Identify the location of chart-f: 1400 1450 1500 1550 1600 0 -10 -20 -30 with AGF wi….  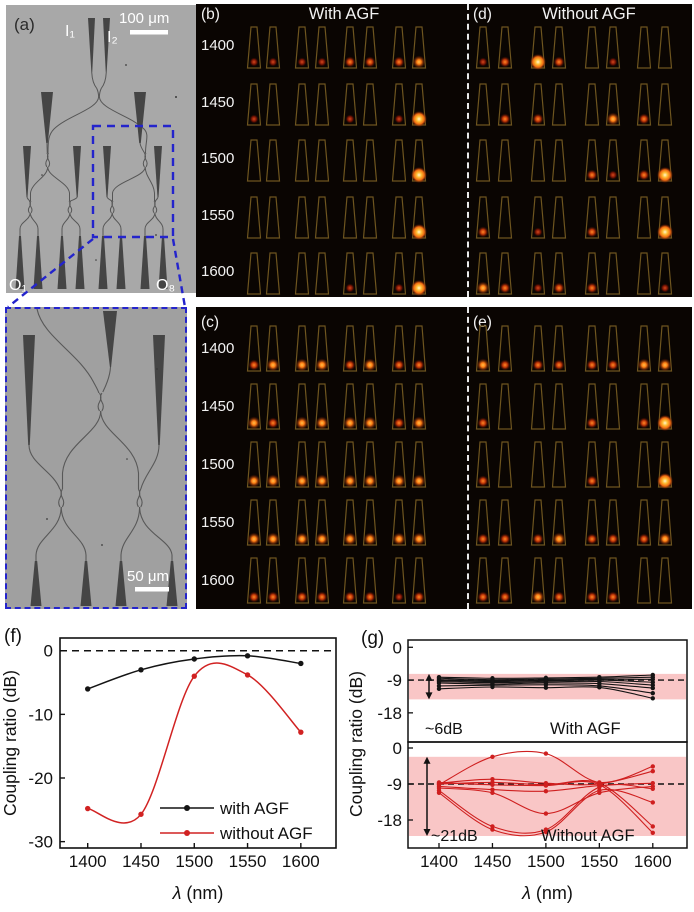
(168, 764).